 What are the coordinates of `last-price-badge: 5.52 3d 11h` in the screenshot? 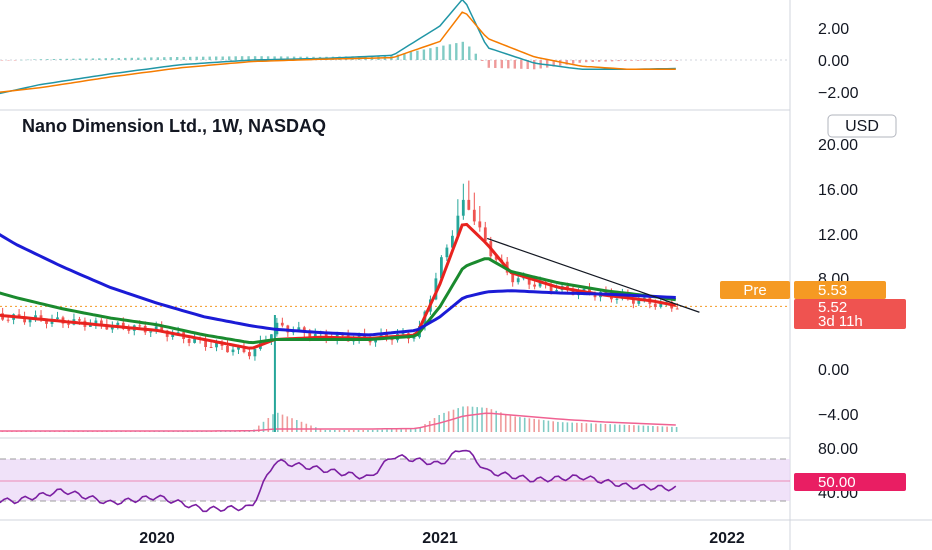 It's located at (850, 314).